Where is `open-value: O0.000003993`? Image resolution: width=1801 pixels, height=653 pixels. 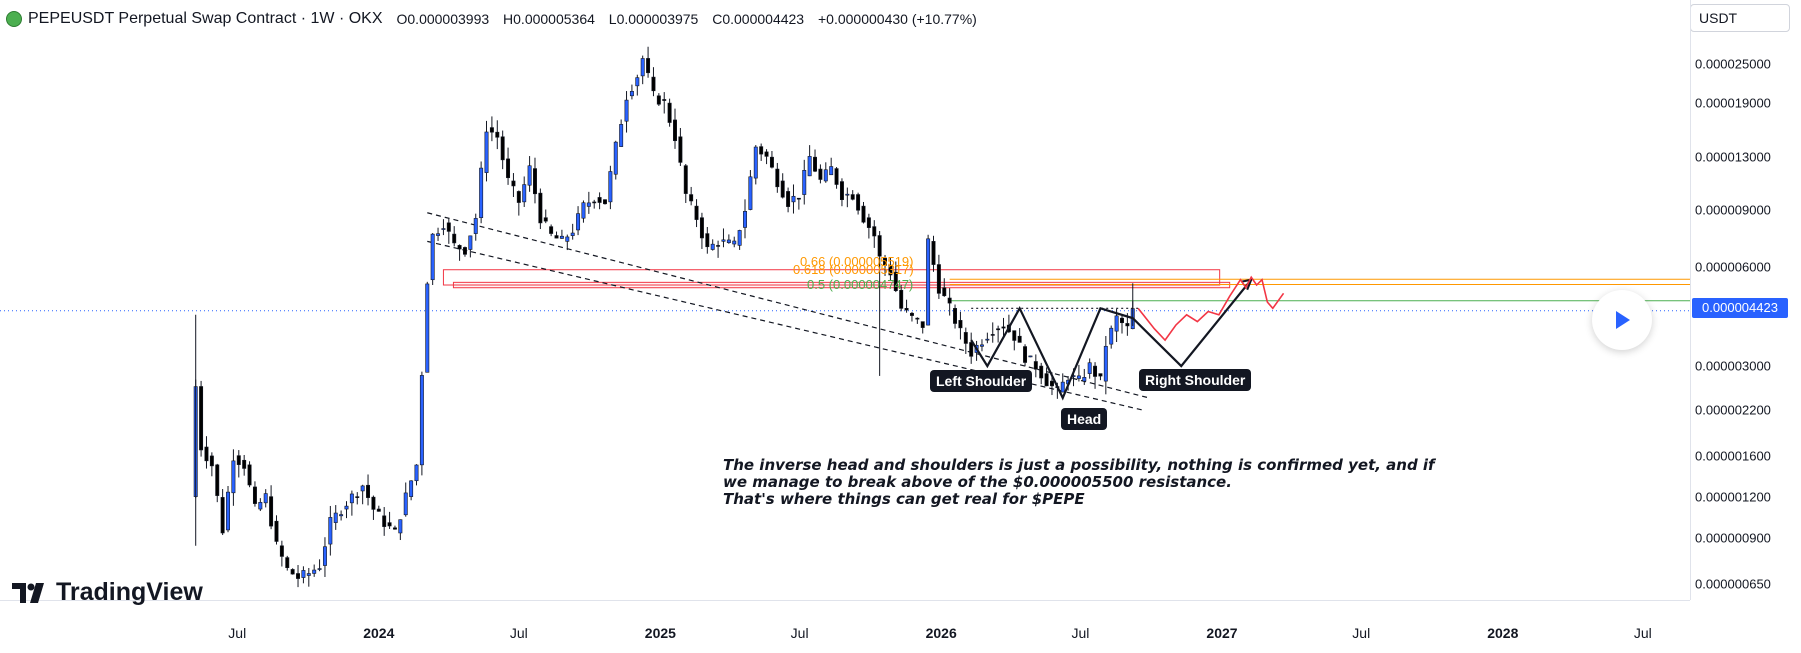 open-value: O0.000003993 is located at coordinates (443, 19).